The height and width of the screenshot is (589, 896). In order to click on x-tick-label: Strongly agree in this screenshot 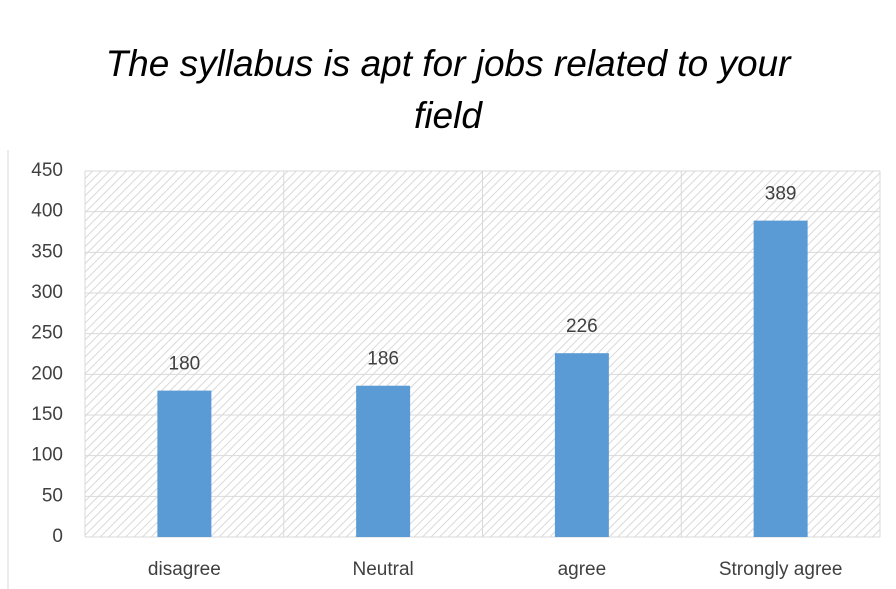, I will do `click(781, 569)`.